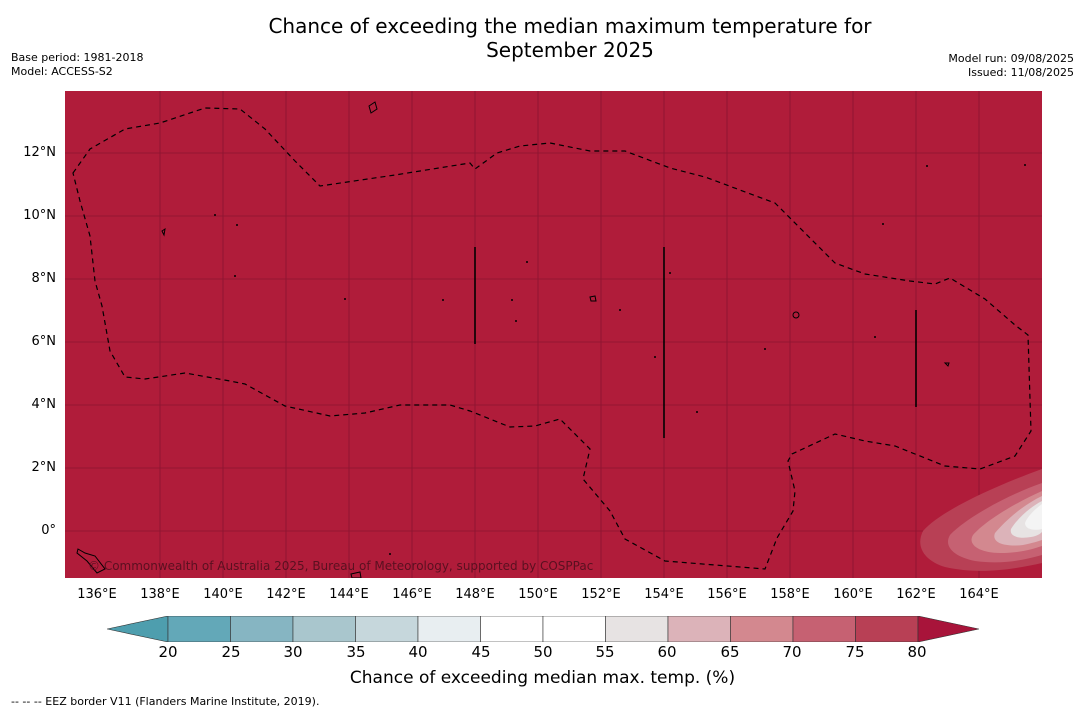  I want to click on lat-label-6n: 6°N, so click(44, 341).